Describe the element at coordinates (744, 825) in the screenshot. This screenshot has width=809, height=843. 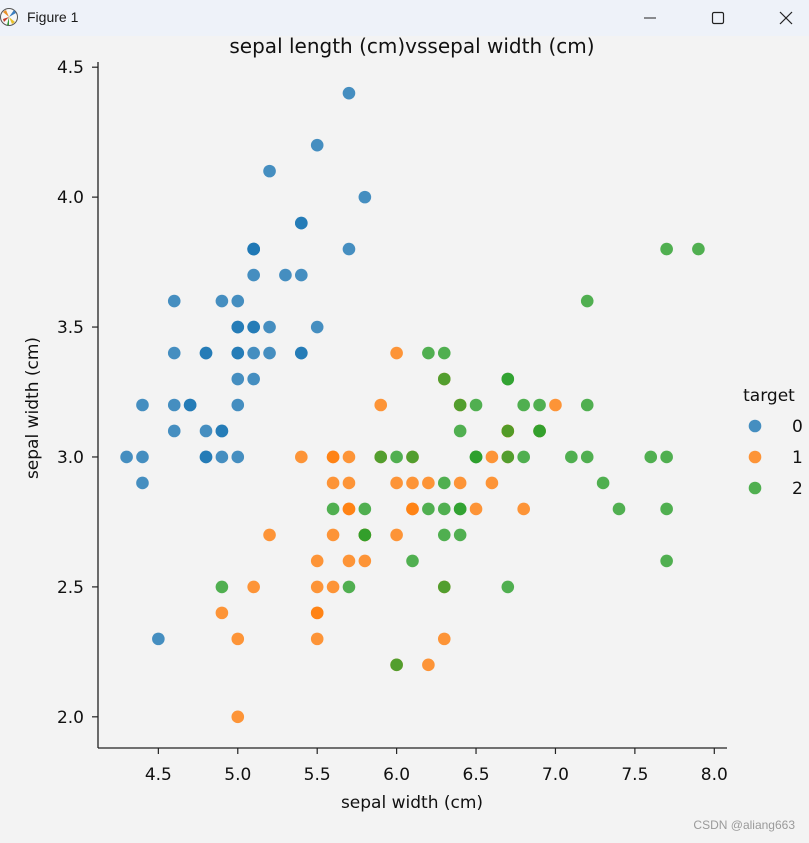
I see `watermark: CSDN @aliang663` at that location.